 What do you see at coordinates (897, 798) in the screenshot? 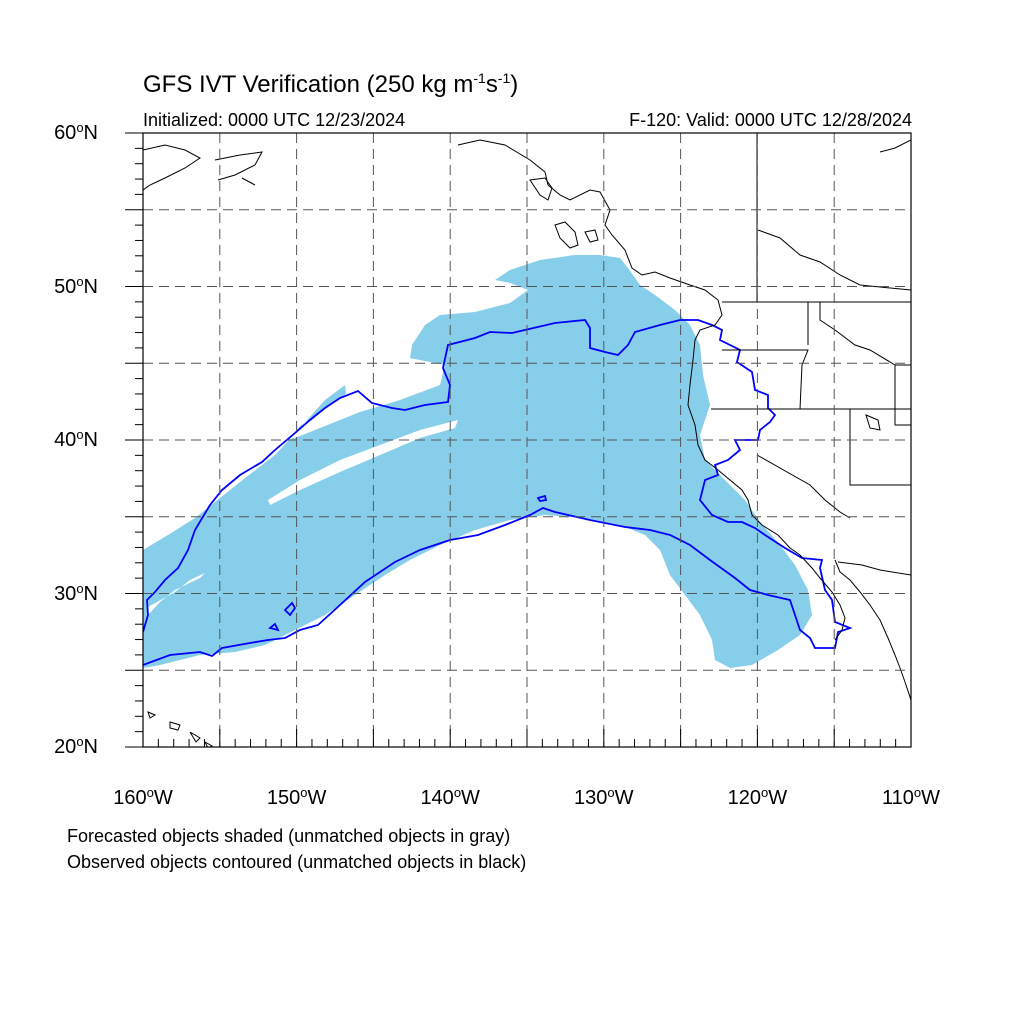
I see `lon-tick-number: 110` at bounding box center [897, 798].